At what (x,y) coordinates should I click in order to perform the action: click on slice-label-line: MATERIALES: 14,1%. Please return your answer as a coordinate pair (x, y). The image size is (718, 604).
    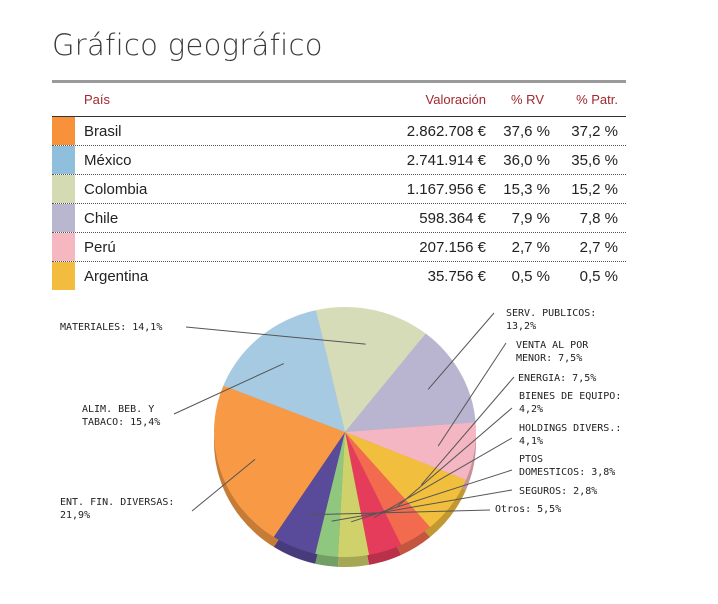
    Looking at the image, I should click on (111, 327).